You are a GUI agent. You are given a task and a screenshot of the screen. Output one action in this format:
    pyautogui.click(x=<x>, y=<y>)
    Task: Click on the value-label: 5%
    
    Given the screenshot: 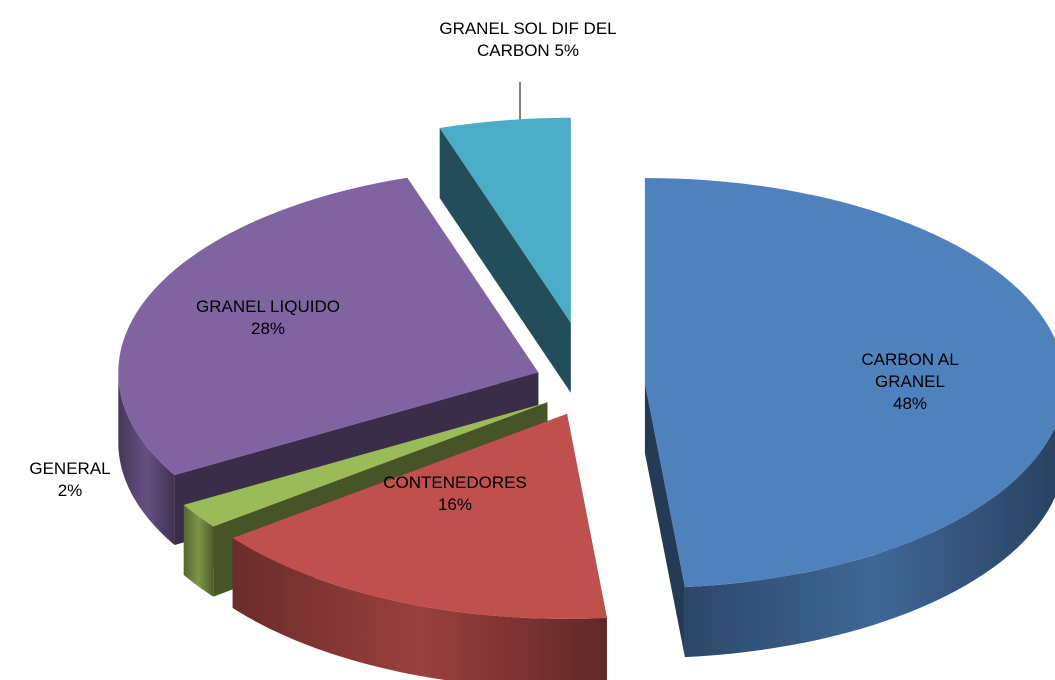 What is the action you would take?
    pyautogui.click(x=567, y=50)
    